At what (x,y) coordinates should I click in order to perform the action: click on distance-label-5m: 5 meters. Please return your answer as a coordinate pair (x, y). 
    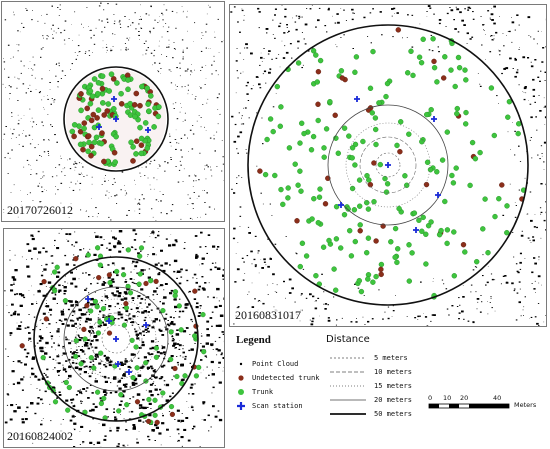
    Looking at the image, I should click on (391, 358).